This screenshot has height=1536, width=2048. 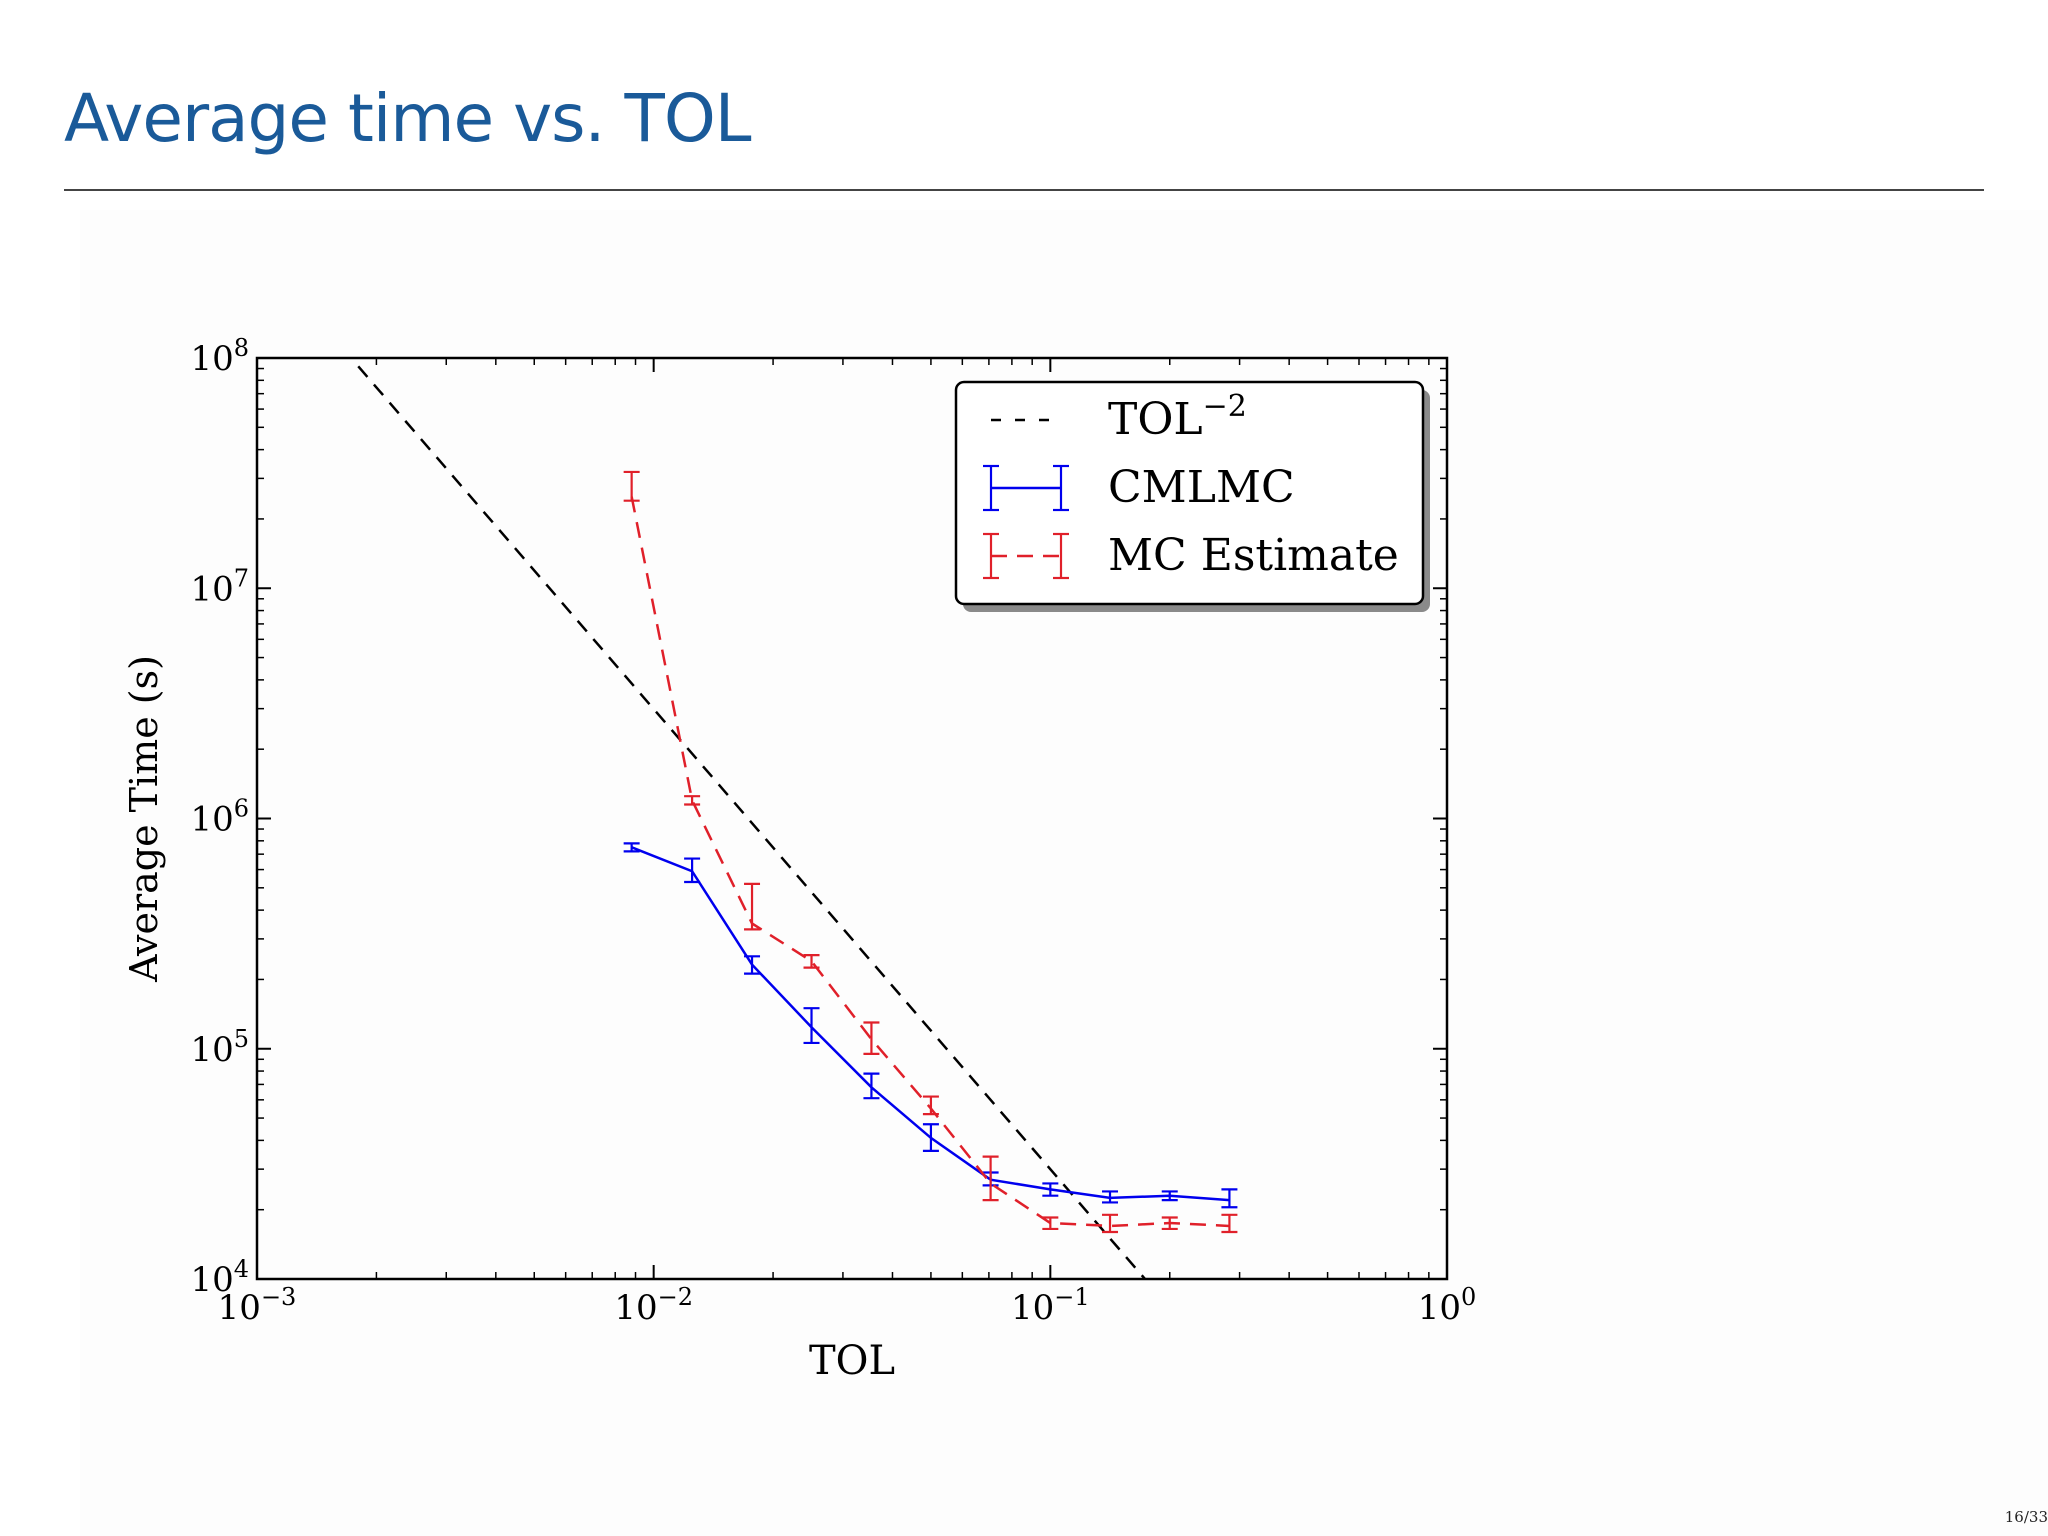 I want to click on y-axis-label: Average Time (s), so click(x=144, y=819).